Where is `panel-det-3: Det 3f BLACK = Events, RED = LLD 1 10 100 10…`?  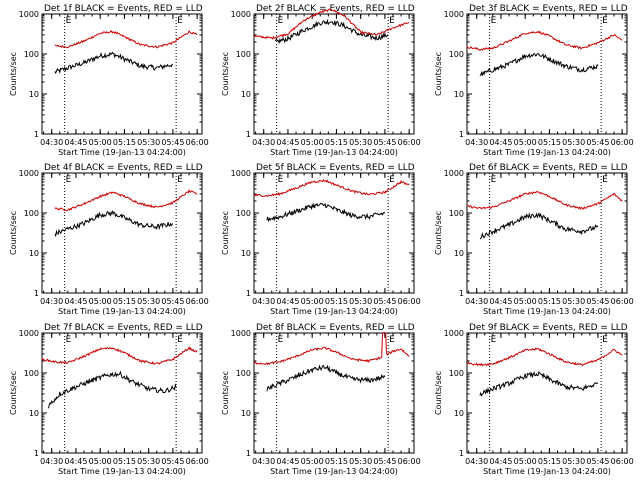 panel-det-3: Det 3f BLACK = Events, RED = LLD 1 10 100 10… is located at coordinates (534, 80).